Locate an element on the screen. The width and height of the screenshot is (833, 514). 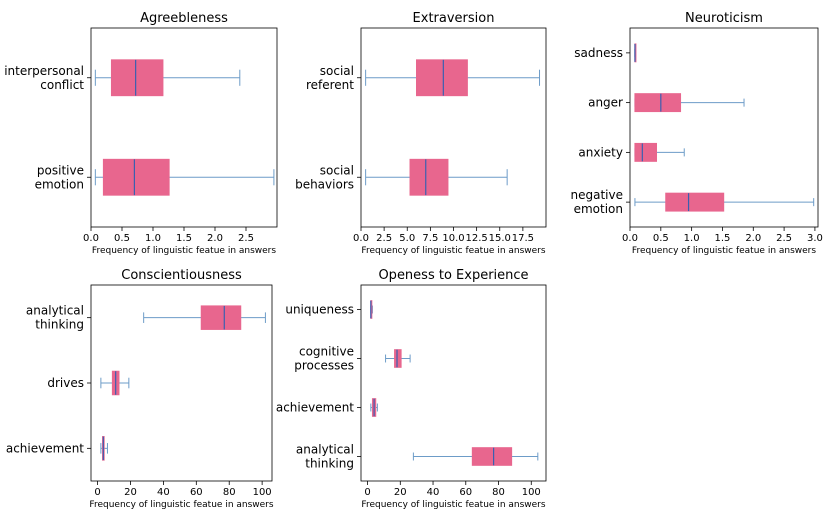
box-sadness: sadness is located at coordinates (605, 53).